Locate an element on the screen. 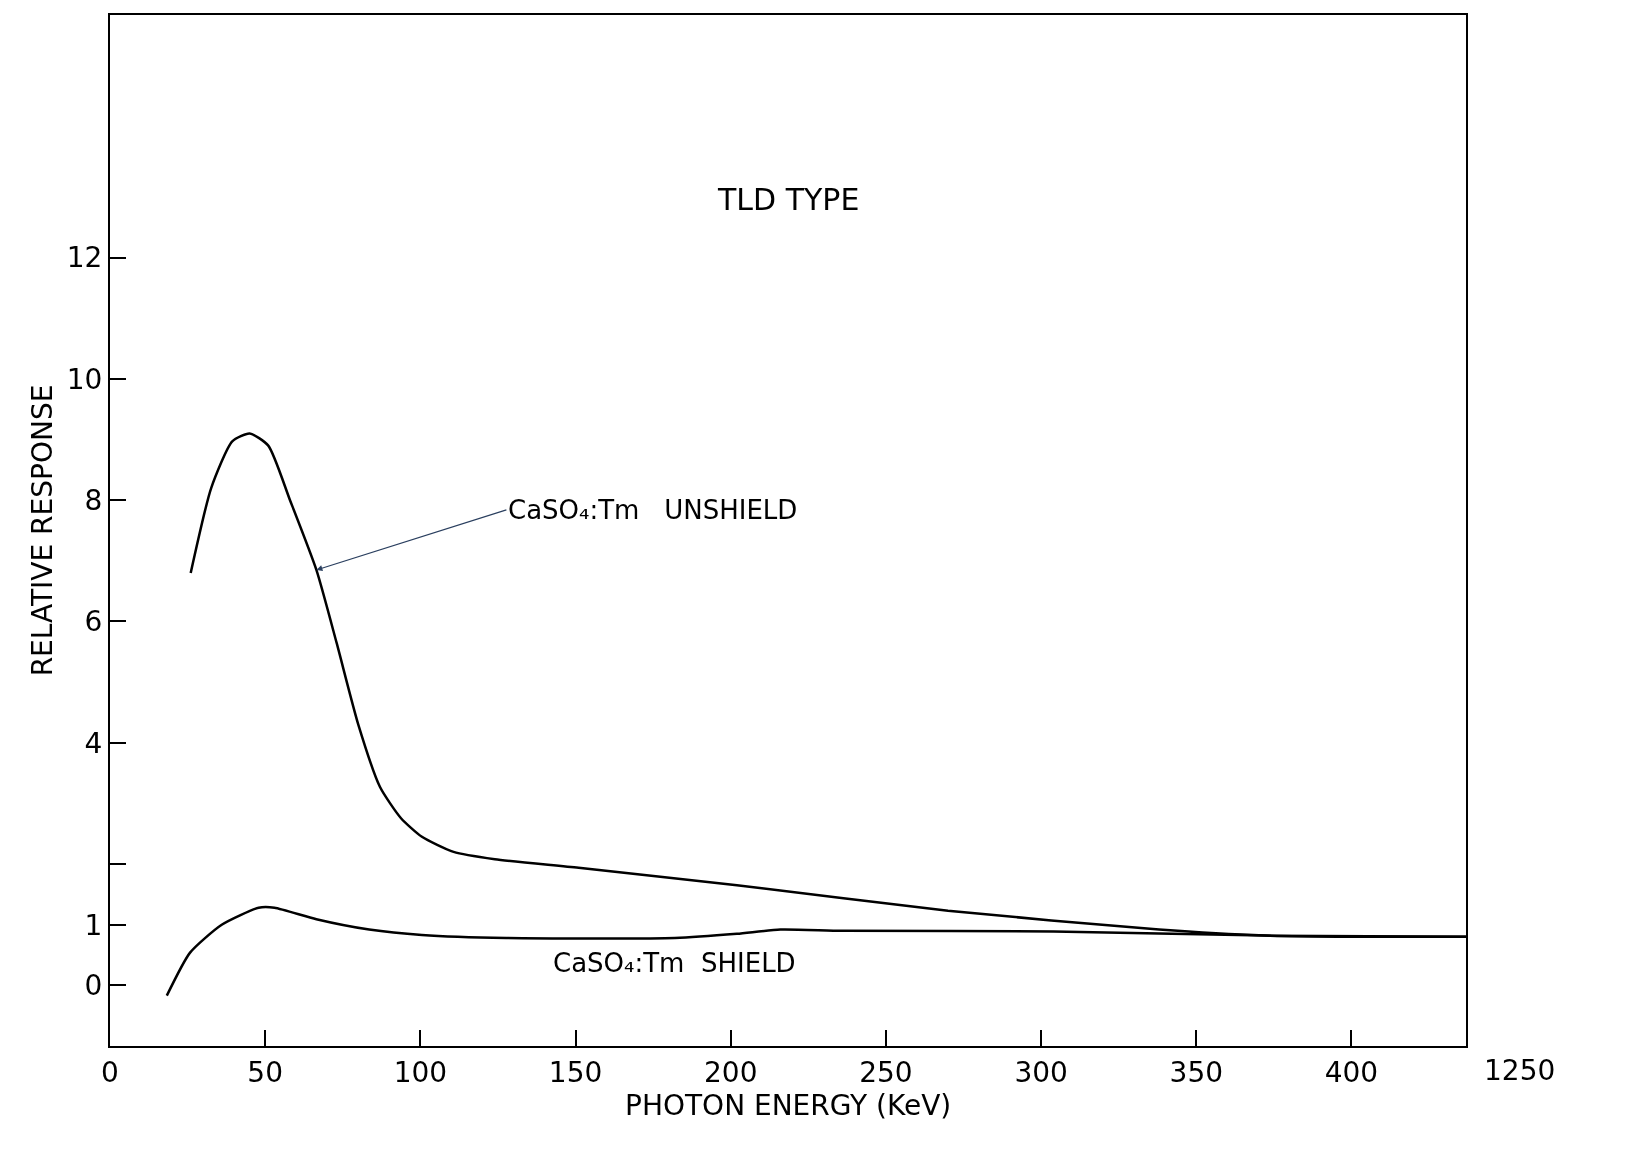  y-tick-label: 8 is located at coordinates (93, 500).